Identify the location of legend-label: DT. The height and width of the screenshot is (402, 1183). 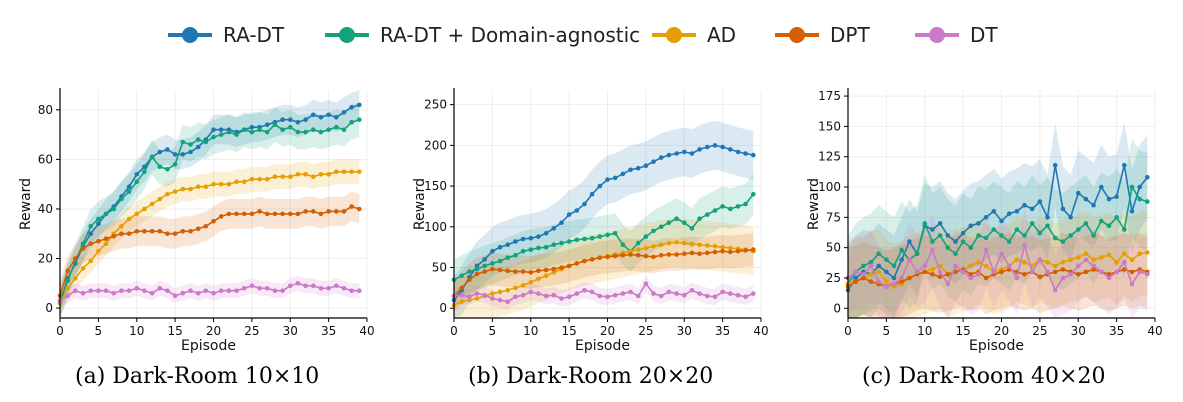
(984, 35).